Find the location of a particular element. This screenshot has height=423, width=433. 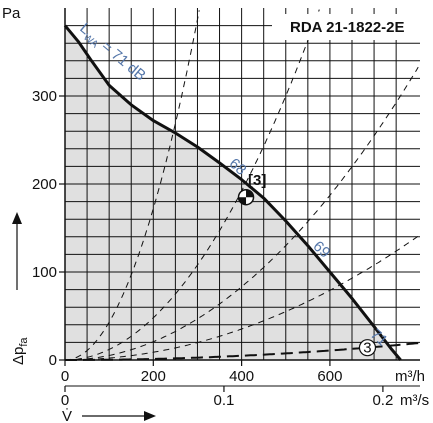

x-tick-label: 200 is located at coordinates (153, 376).